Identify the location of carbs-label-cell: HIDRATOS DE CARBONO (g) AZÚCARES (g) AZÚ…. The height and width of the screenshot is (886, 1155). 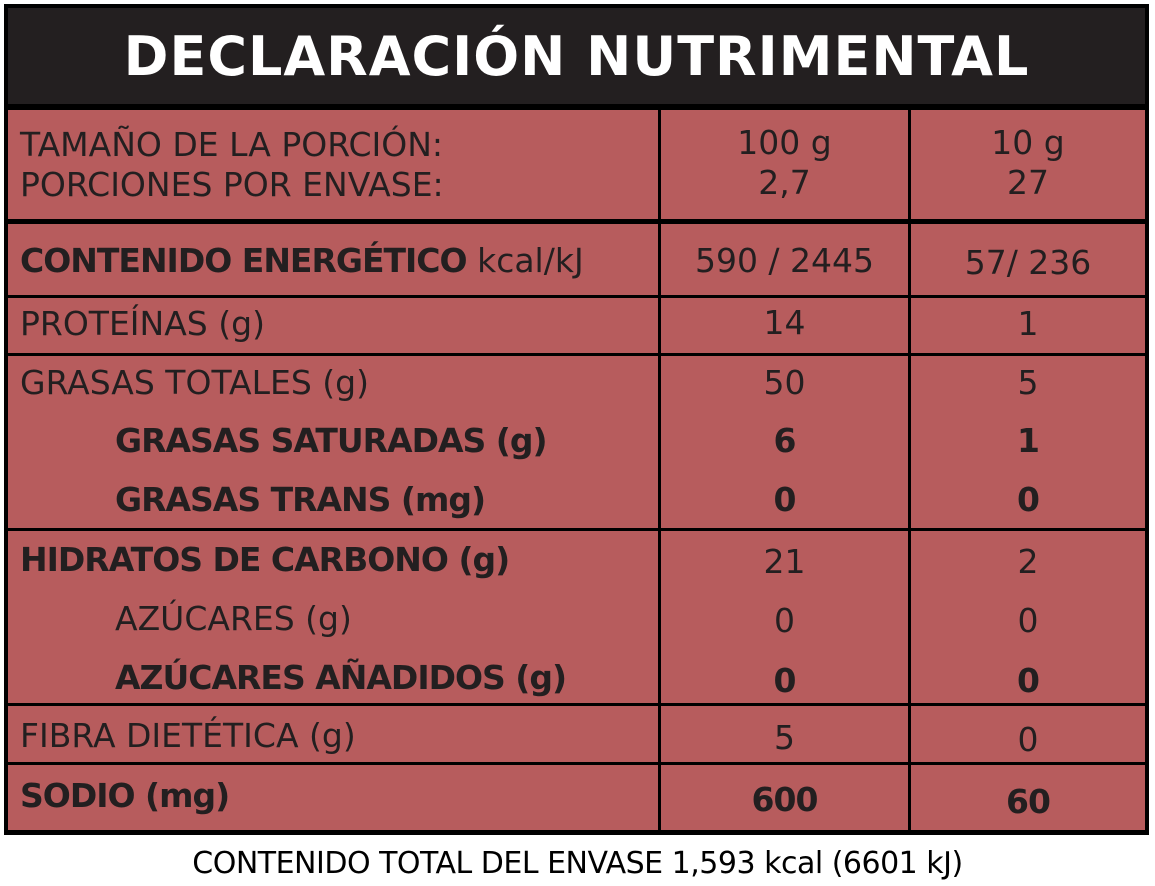
(333, 617).